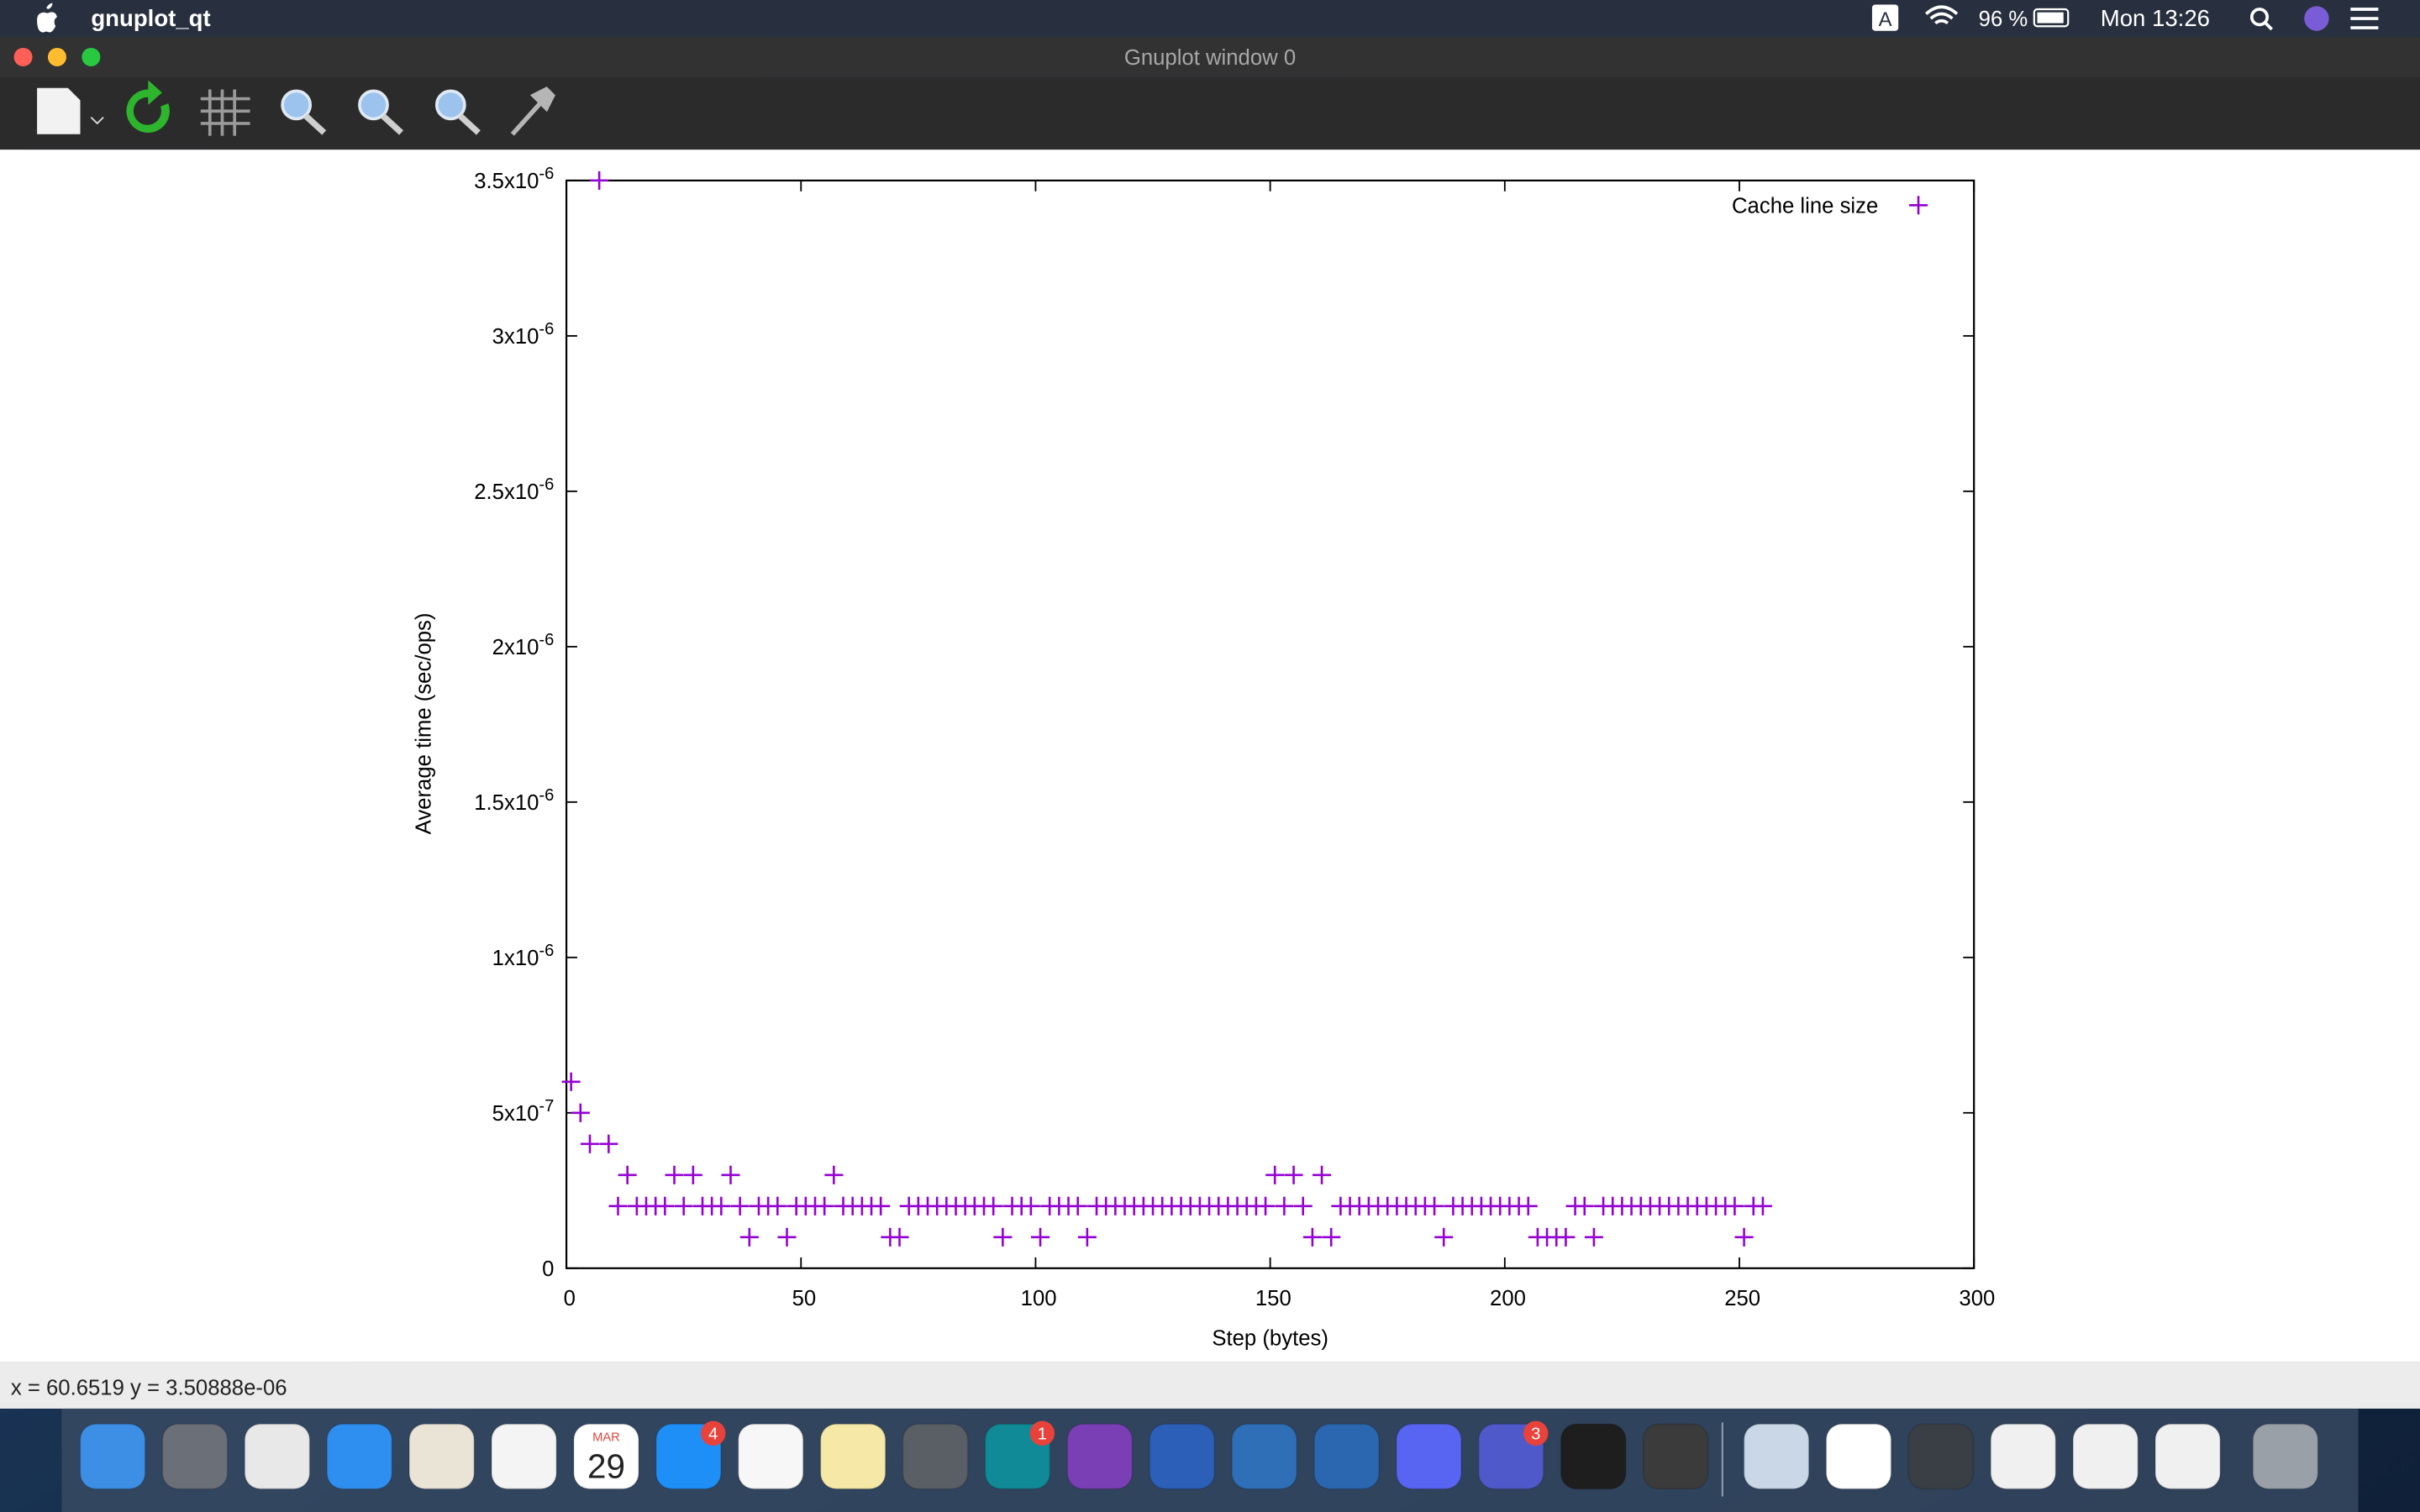 The height and width of the screenshot is (1512, 2420). Describe the element at coordinates (1919, 205) in the screenshot. I see `legend-marker` at that location.